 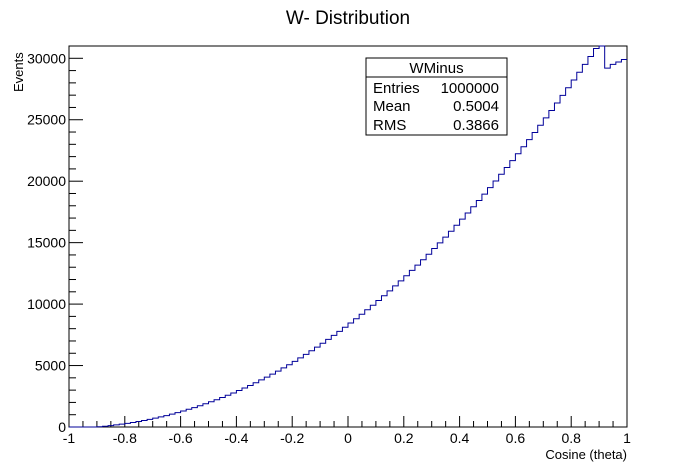 What do you see at coordinates (460, 438) in the screenshot?
I see `x-tick-label: 0.4` at bounding box center [460, 438].